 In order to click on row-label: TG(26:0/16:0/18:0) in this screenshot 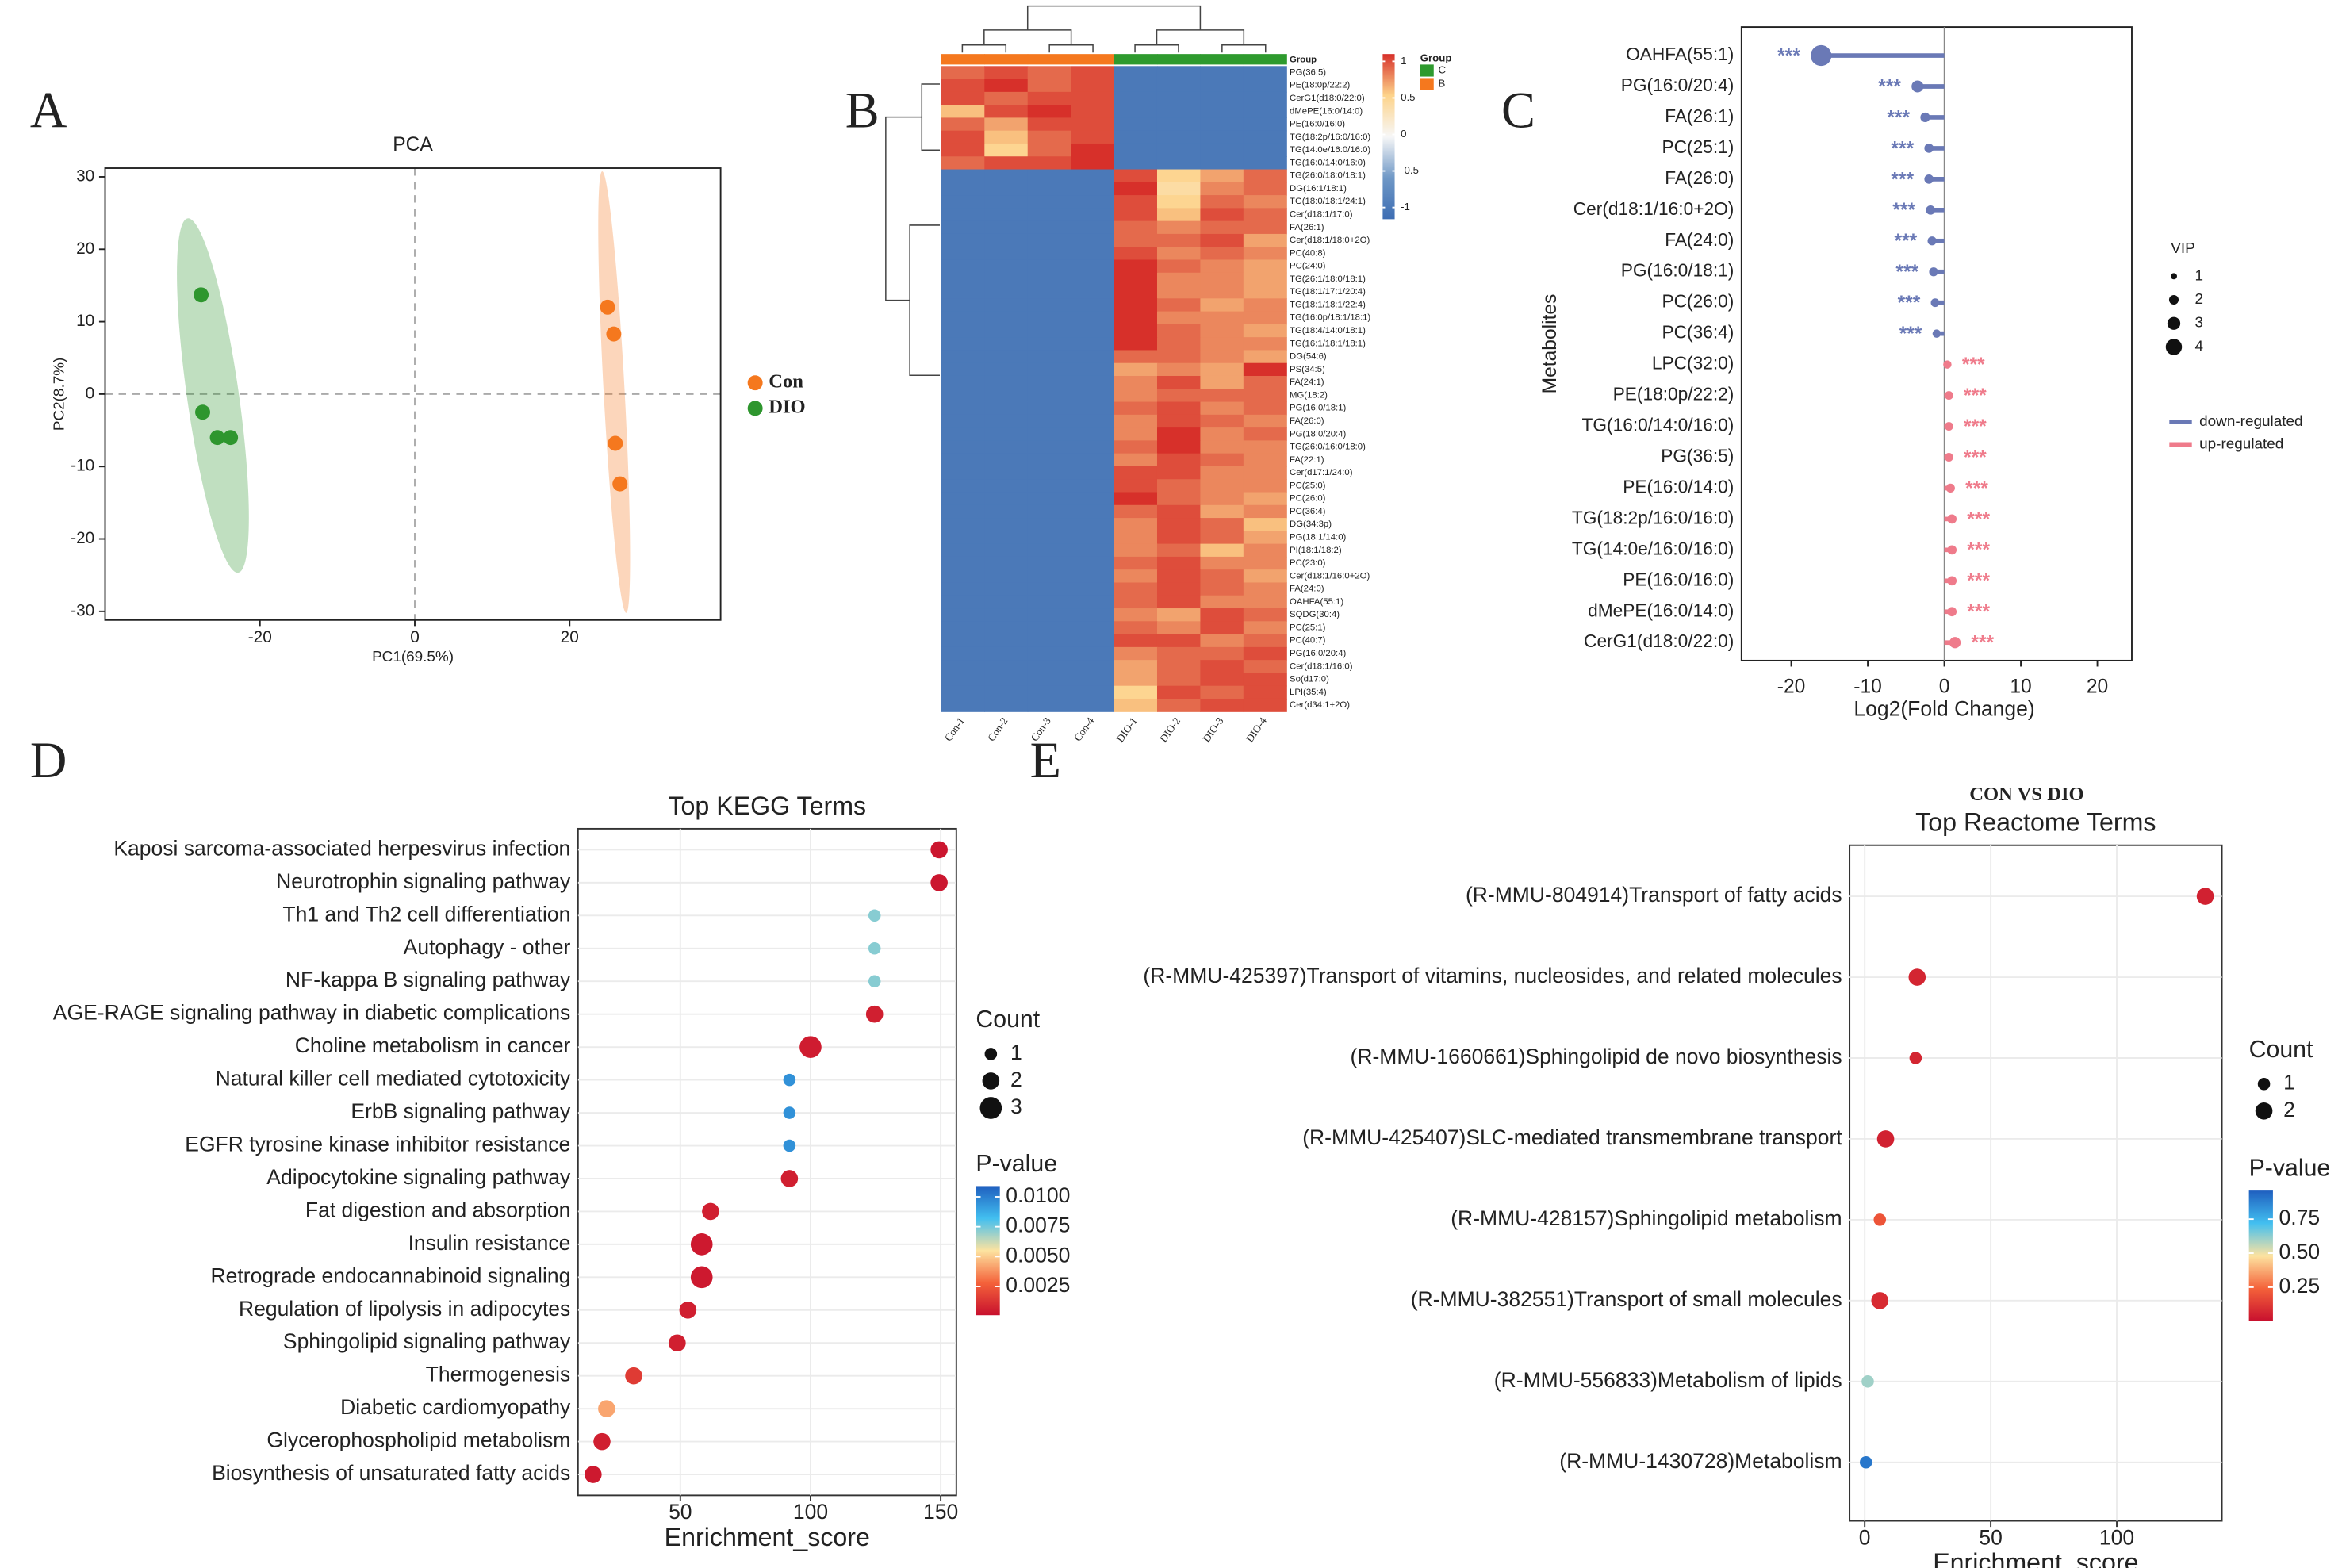, I will do `click(1328, 447)`.